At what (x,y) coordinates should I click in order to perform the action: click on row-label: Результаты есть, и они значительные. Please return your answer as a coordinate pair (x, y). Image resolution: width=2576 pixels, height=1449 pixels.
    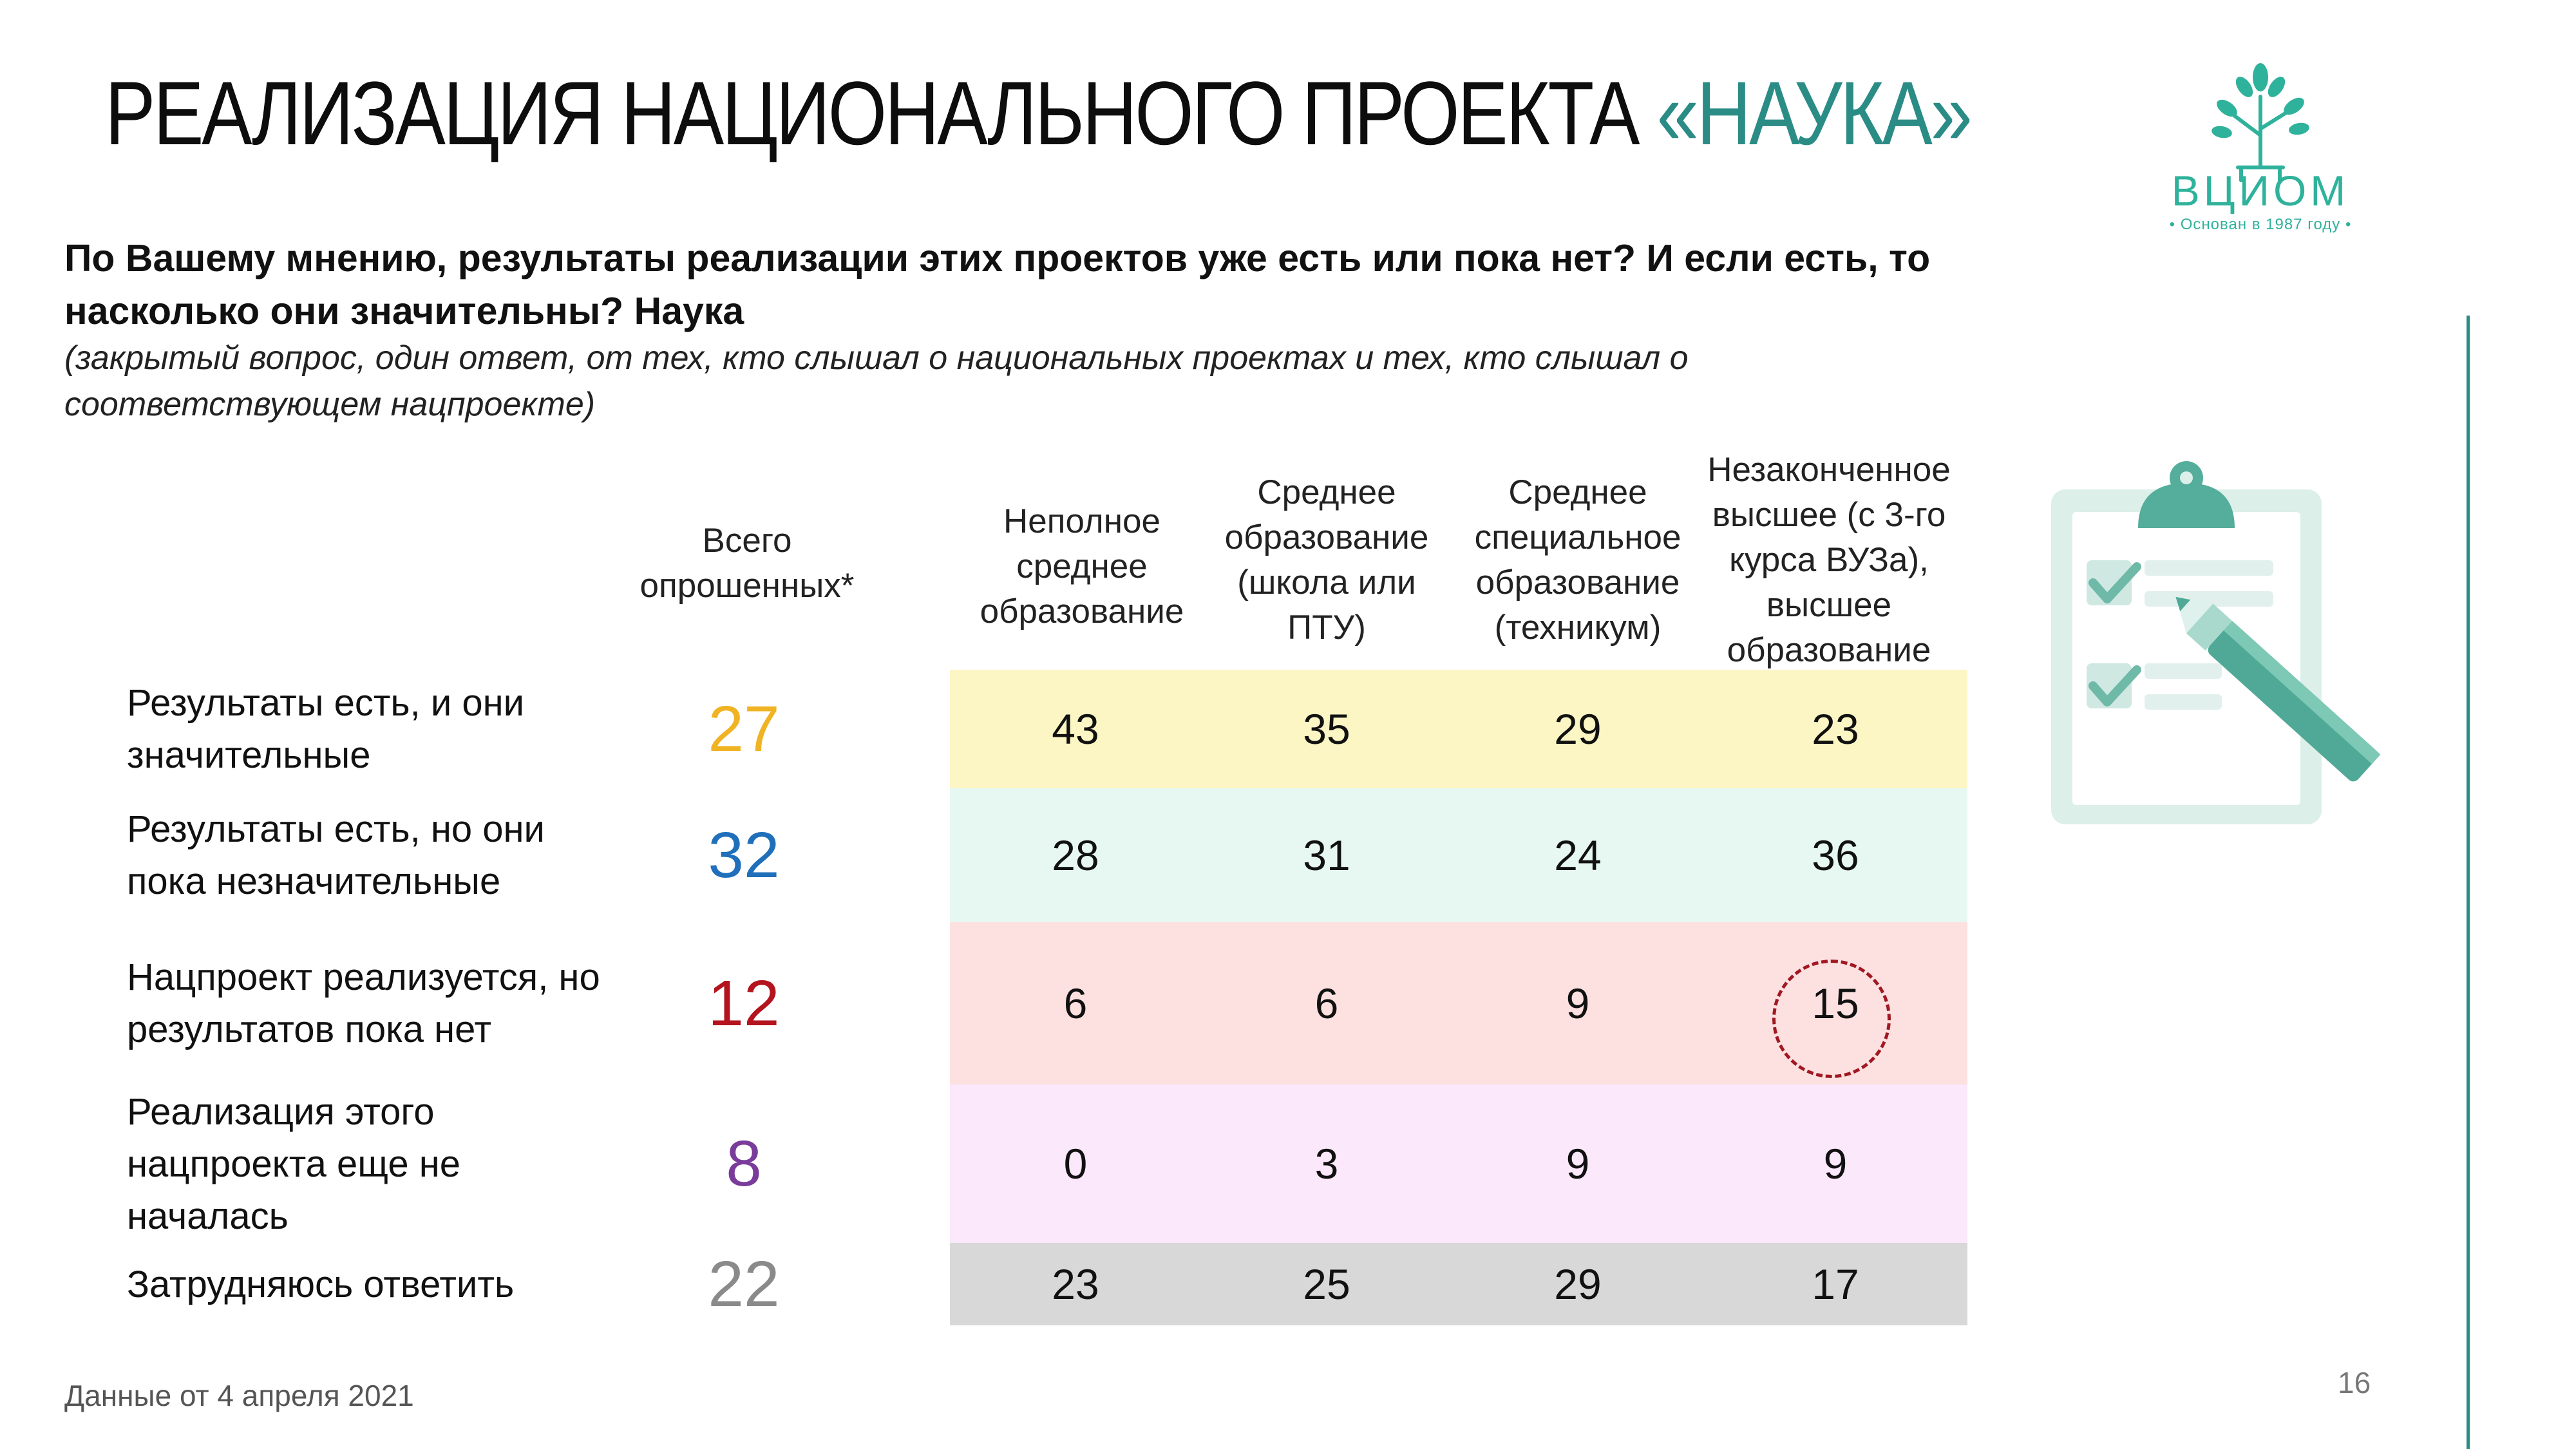
    Looking at the image, I should click on (326, 729).